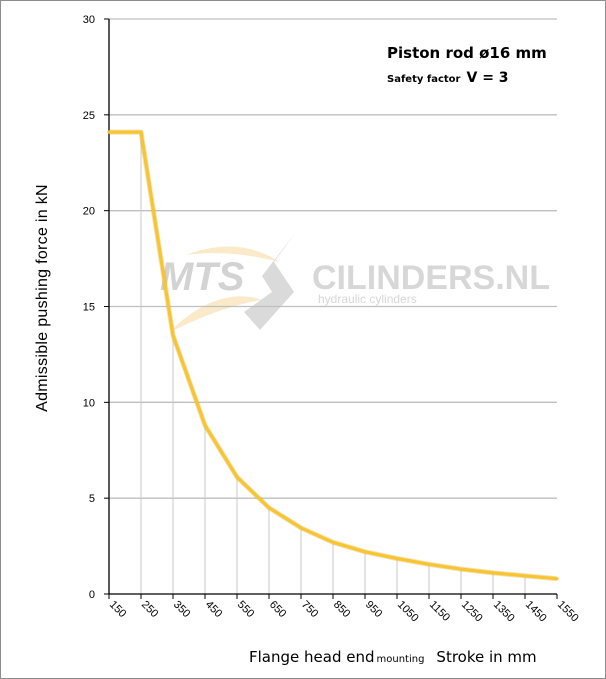 This screenshot has height=679, width=606. I want to click on watermark-swoosh-bottom, so click(216, 314).